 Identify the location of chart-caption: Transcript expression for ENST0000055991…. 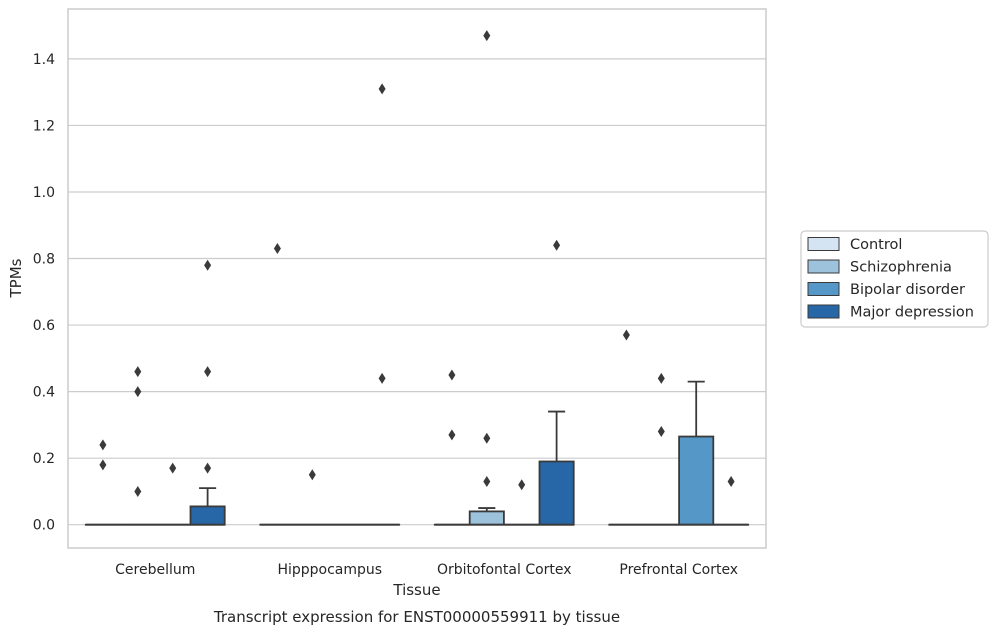
(416, 617).